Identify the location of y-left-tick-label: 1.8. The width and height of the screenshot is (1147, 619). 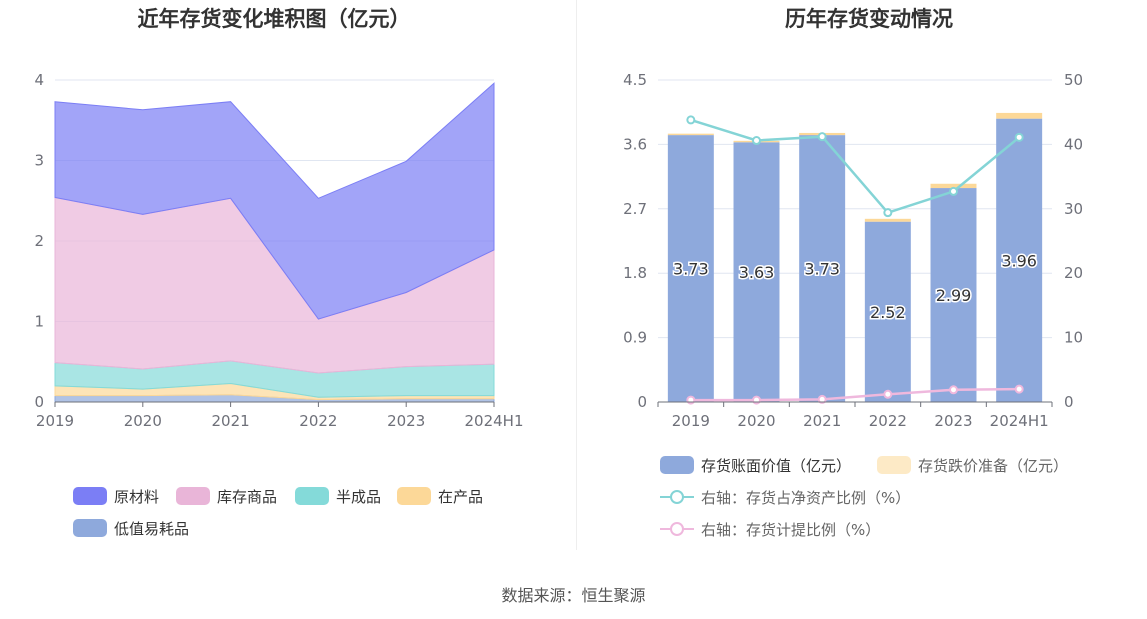
(635, 273).